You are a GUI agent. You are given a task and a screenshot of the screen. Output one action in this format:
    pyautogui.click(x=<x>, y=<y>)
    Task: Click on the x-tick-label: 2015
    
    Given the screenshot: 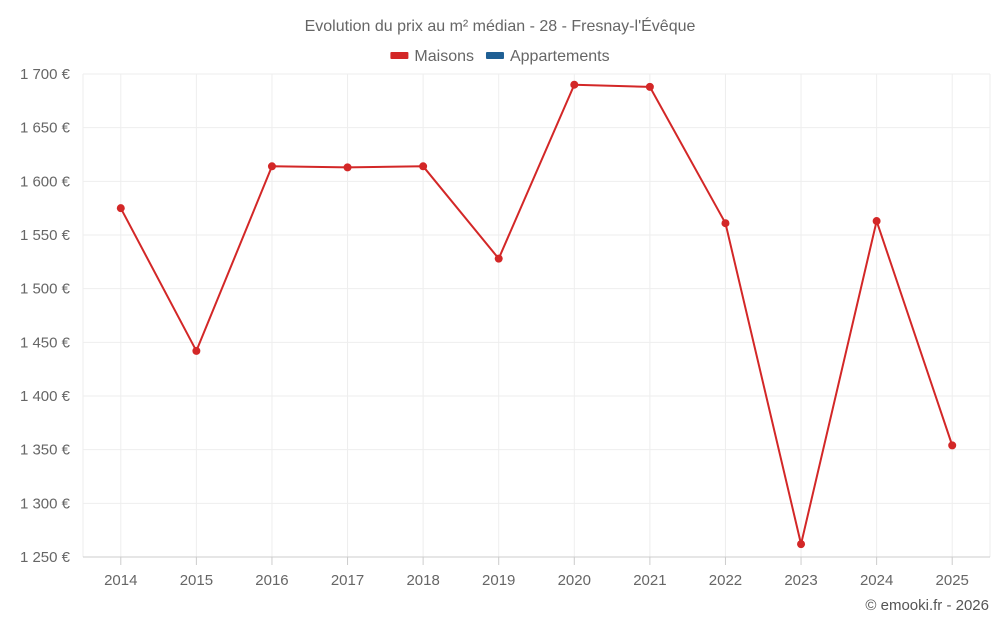 What is the action you would take?
    pyautogui.click(x=196, y=580)
    